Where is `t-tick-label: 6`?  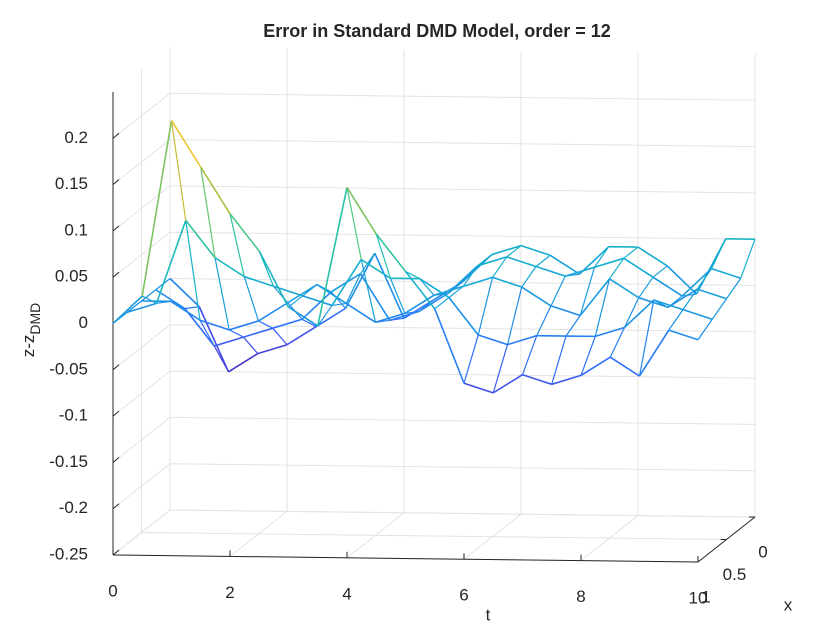 t-tick-label: 6 is located at coordinates (463, 595).